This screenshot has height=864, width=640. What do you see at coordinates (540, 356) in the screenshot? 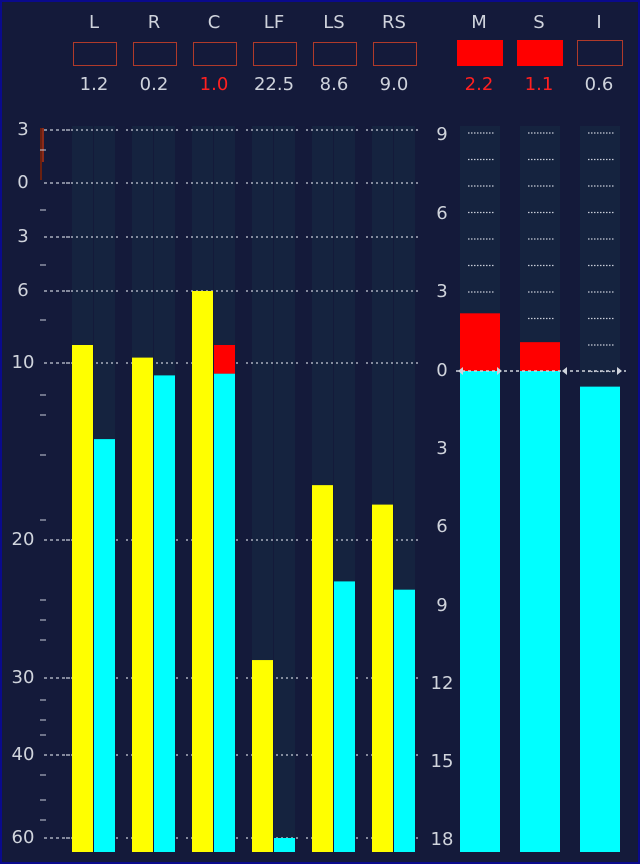
I see `lufs-over-s` at bounding box center [540, 356].